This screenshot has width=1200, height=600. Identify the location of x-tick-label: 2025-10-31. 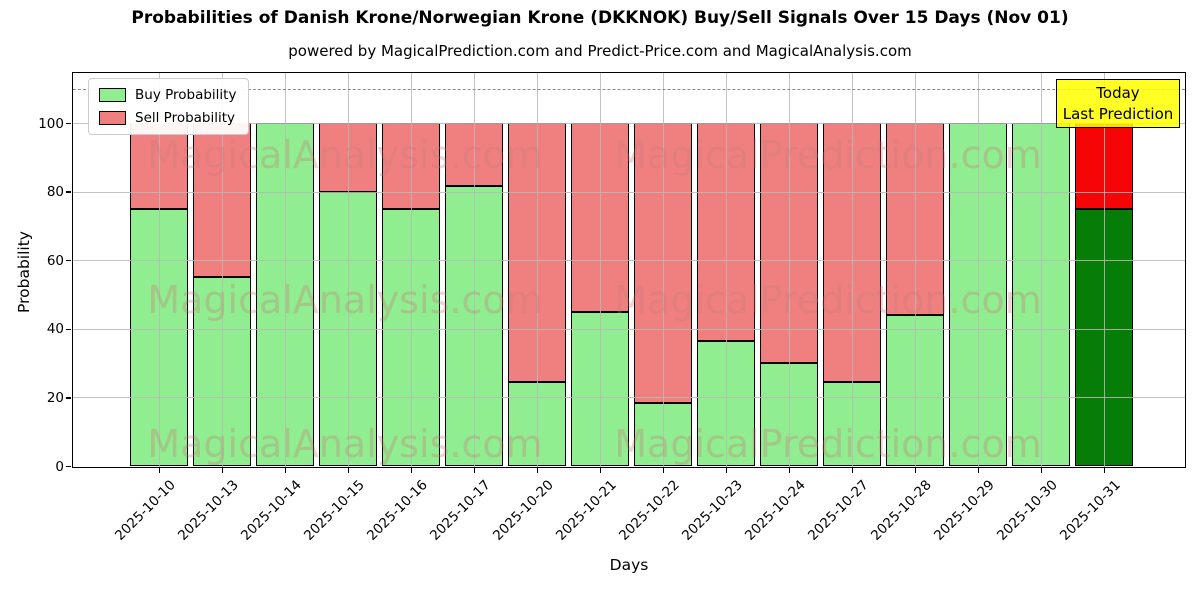
(1090, 510).